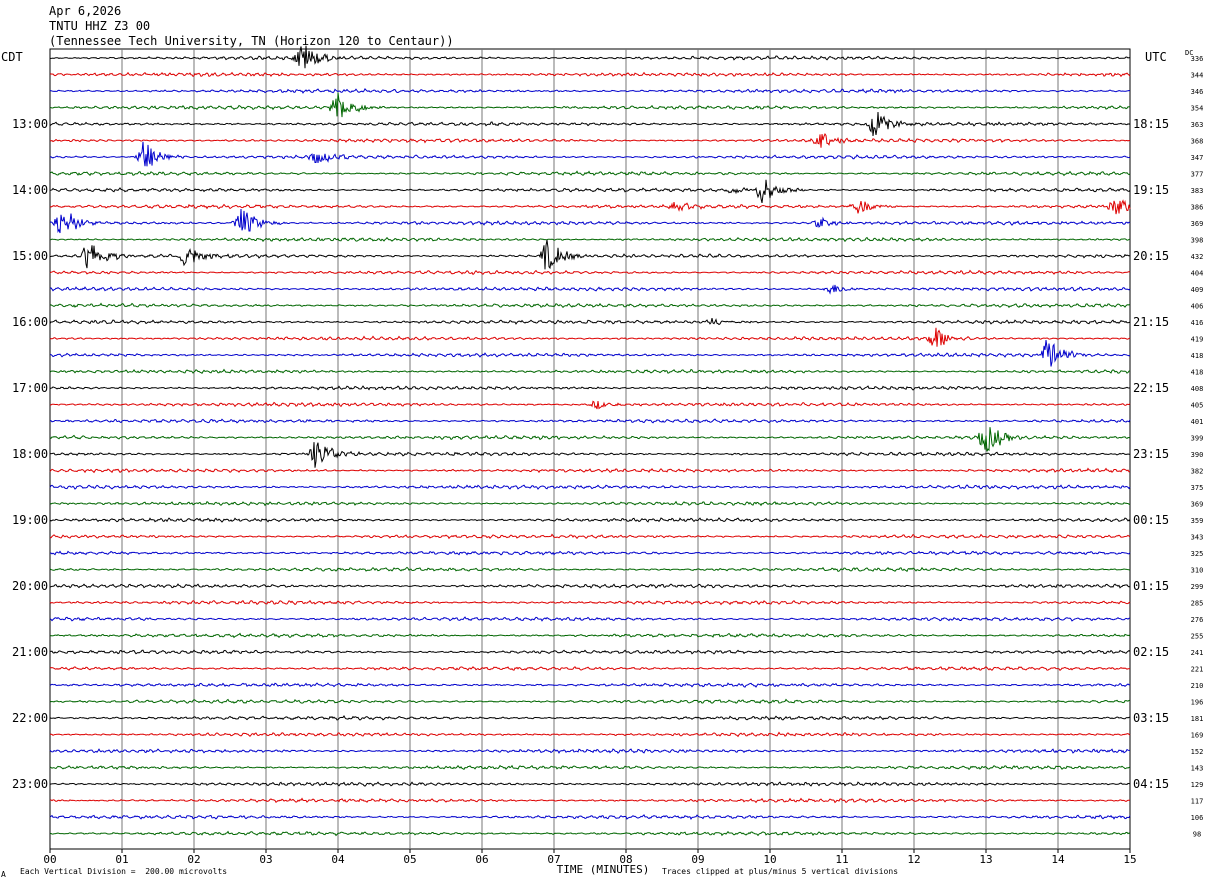 This screenshot has height=886, width=1210. What do you see at coordinates (481, 859) in the screenshot?
I see `x-tick-label: 06` at bounding box center [481, 859].